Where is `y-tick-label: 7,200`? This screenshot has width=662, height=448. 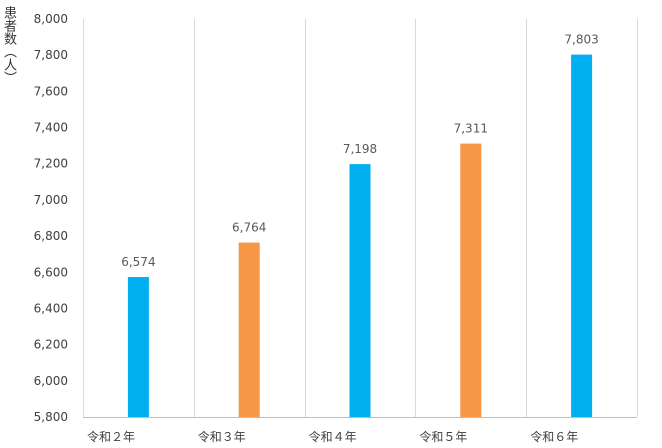 y-tick-label: 7,200 is located at coordinates (51, 164).